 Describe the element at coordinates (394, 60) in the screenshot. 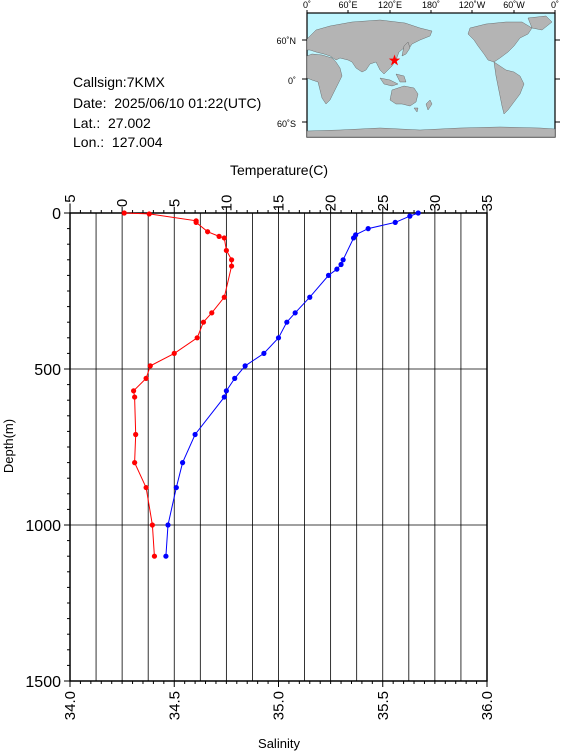

I see `station-marker-icon` at that location.